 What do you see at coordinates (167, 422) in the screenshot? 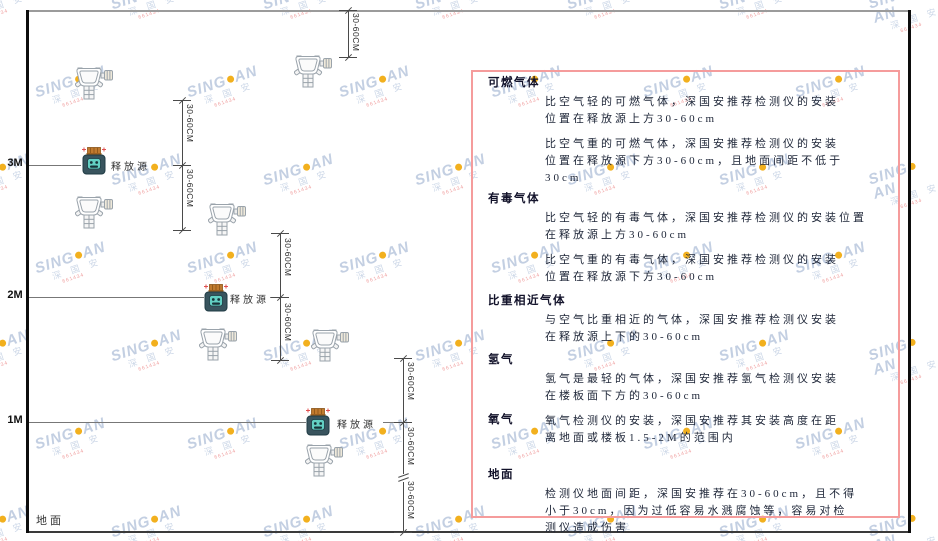
I see `level-line-1m` at bounding box center [167, 422].